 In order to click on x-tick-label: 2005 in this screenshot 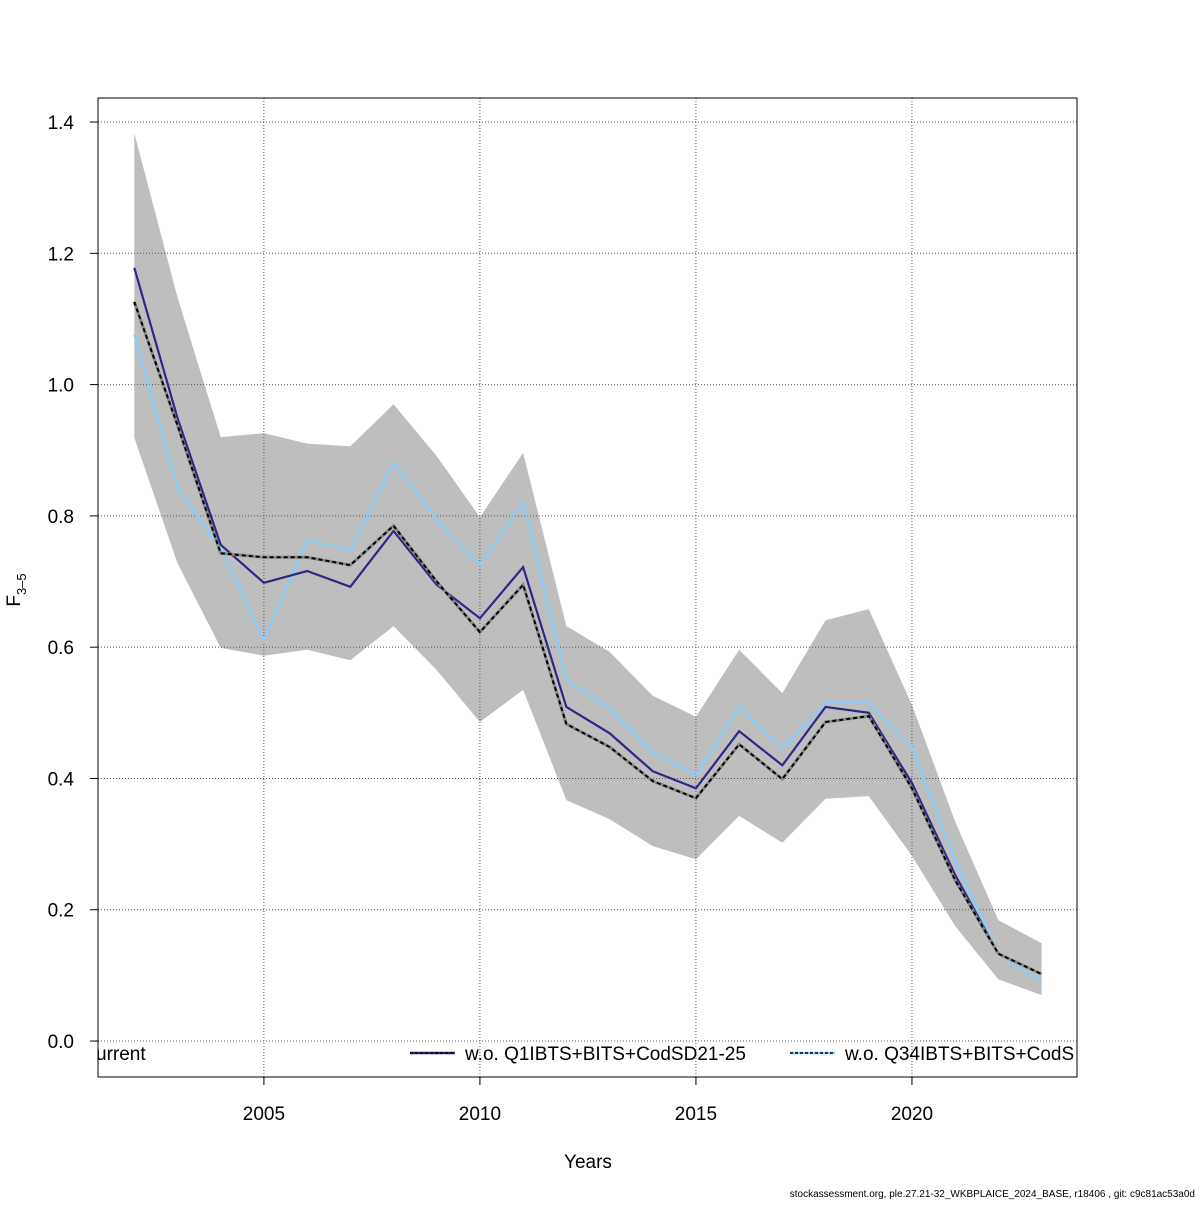, I will do `click(264, 1114)`.